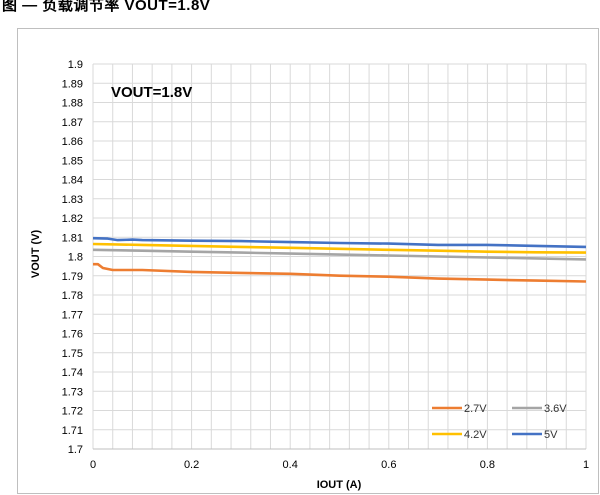 This screenshot has height=495, width=600. I want to click on y-tick-label: 1.89, so click(72, 84).